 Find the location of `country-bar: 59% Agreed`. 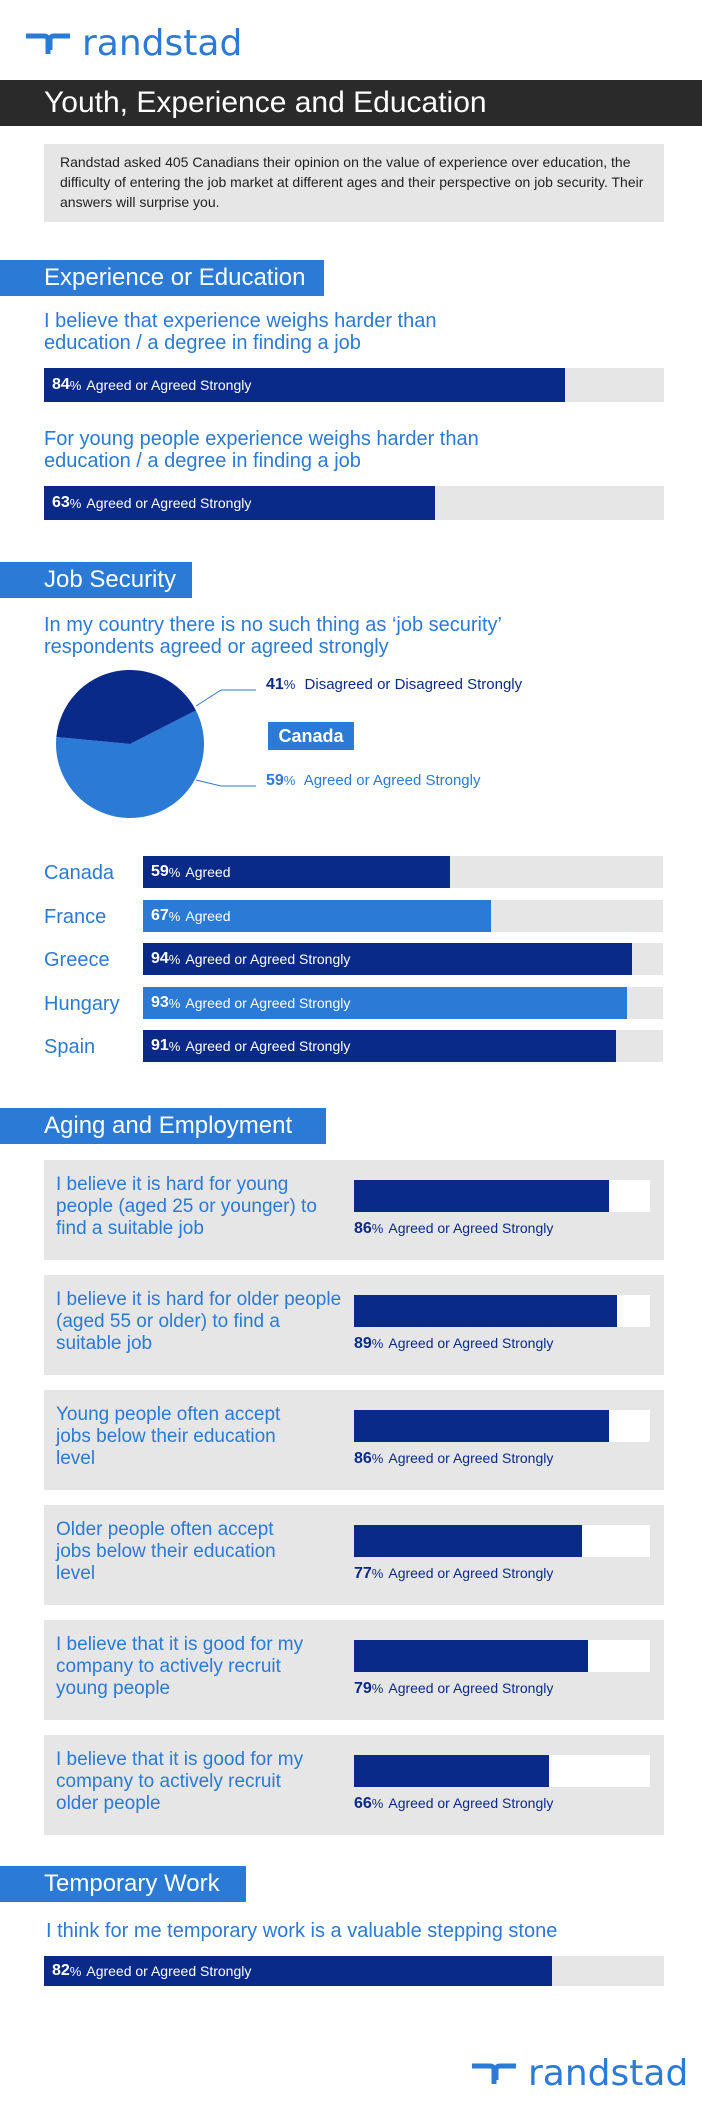

country-bar: 59% Agreed is located at coordinates (403, 872).